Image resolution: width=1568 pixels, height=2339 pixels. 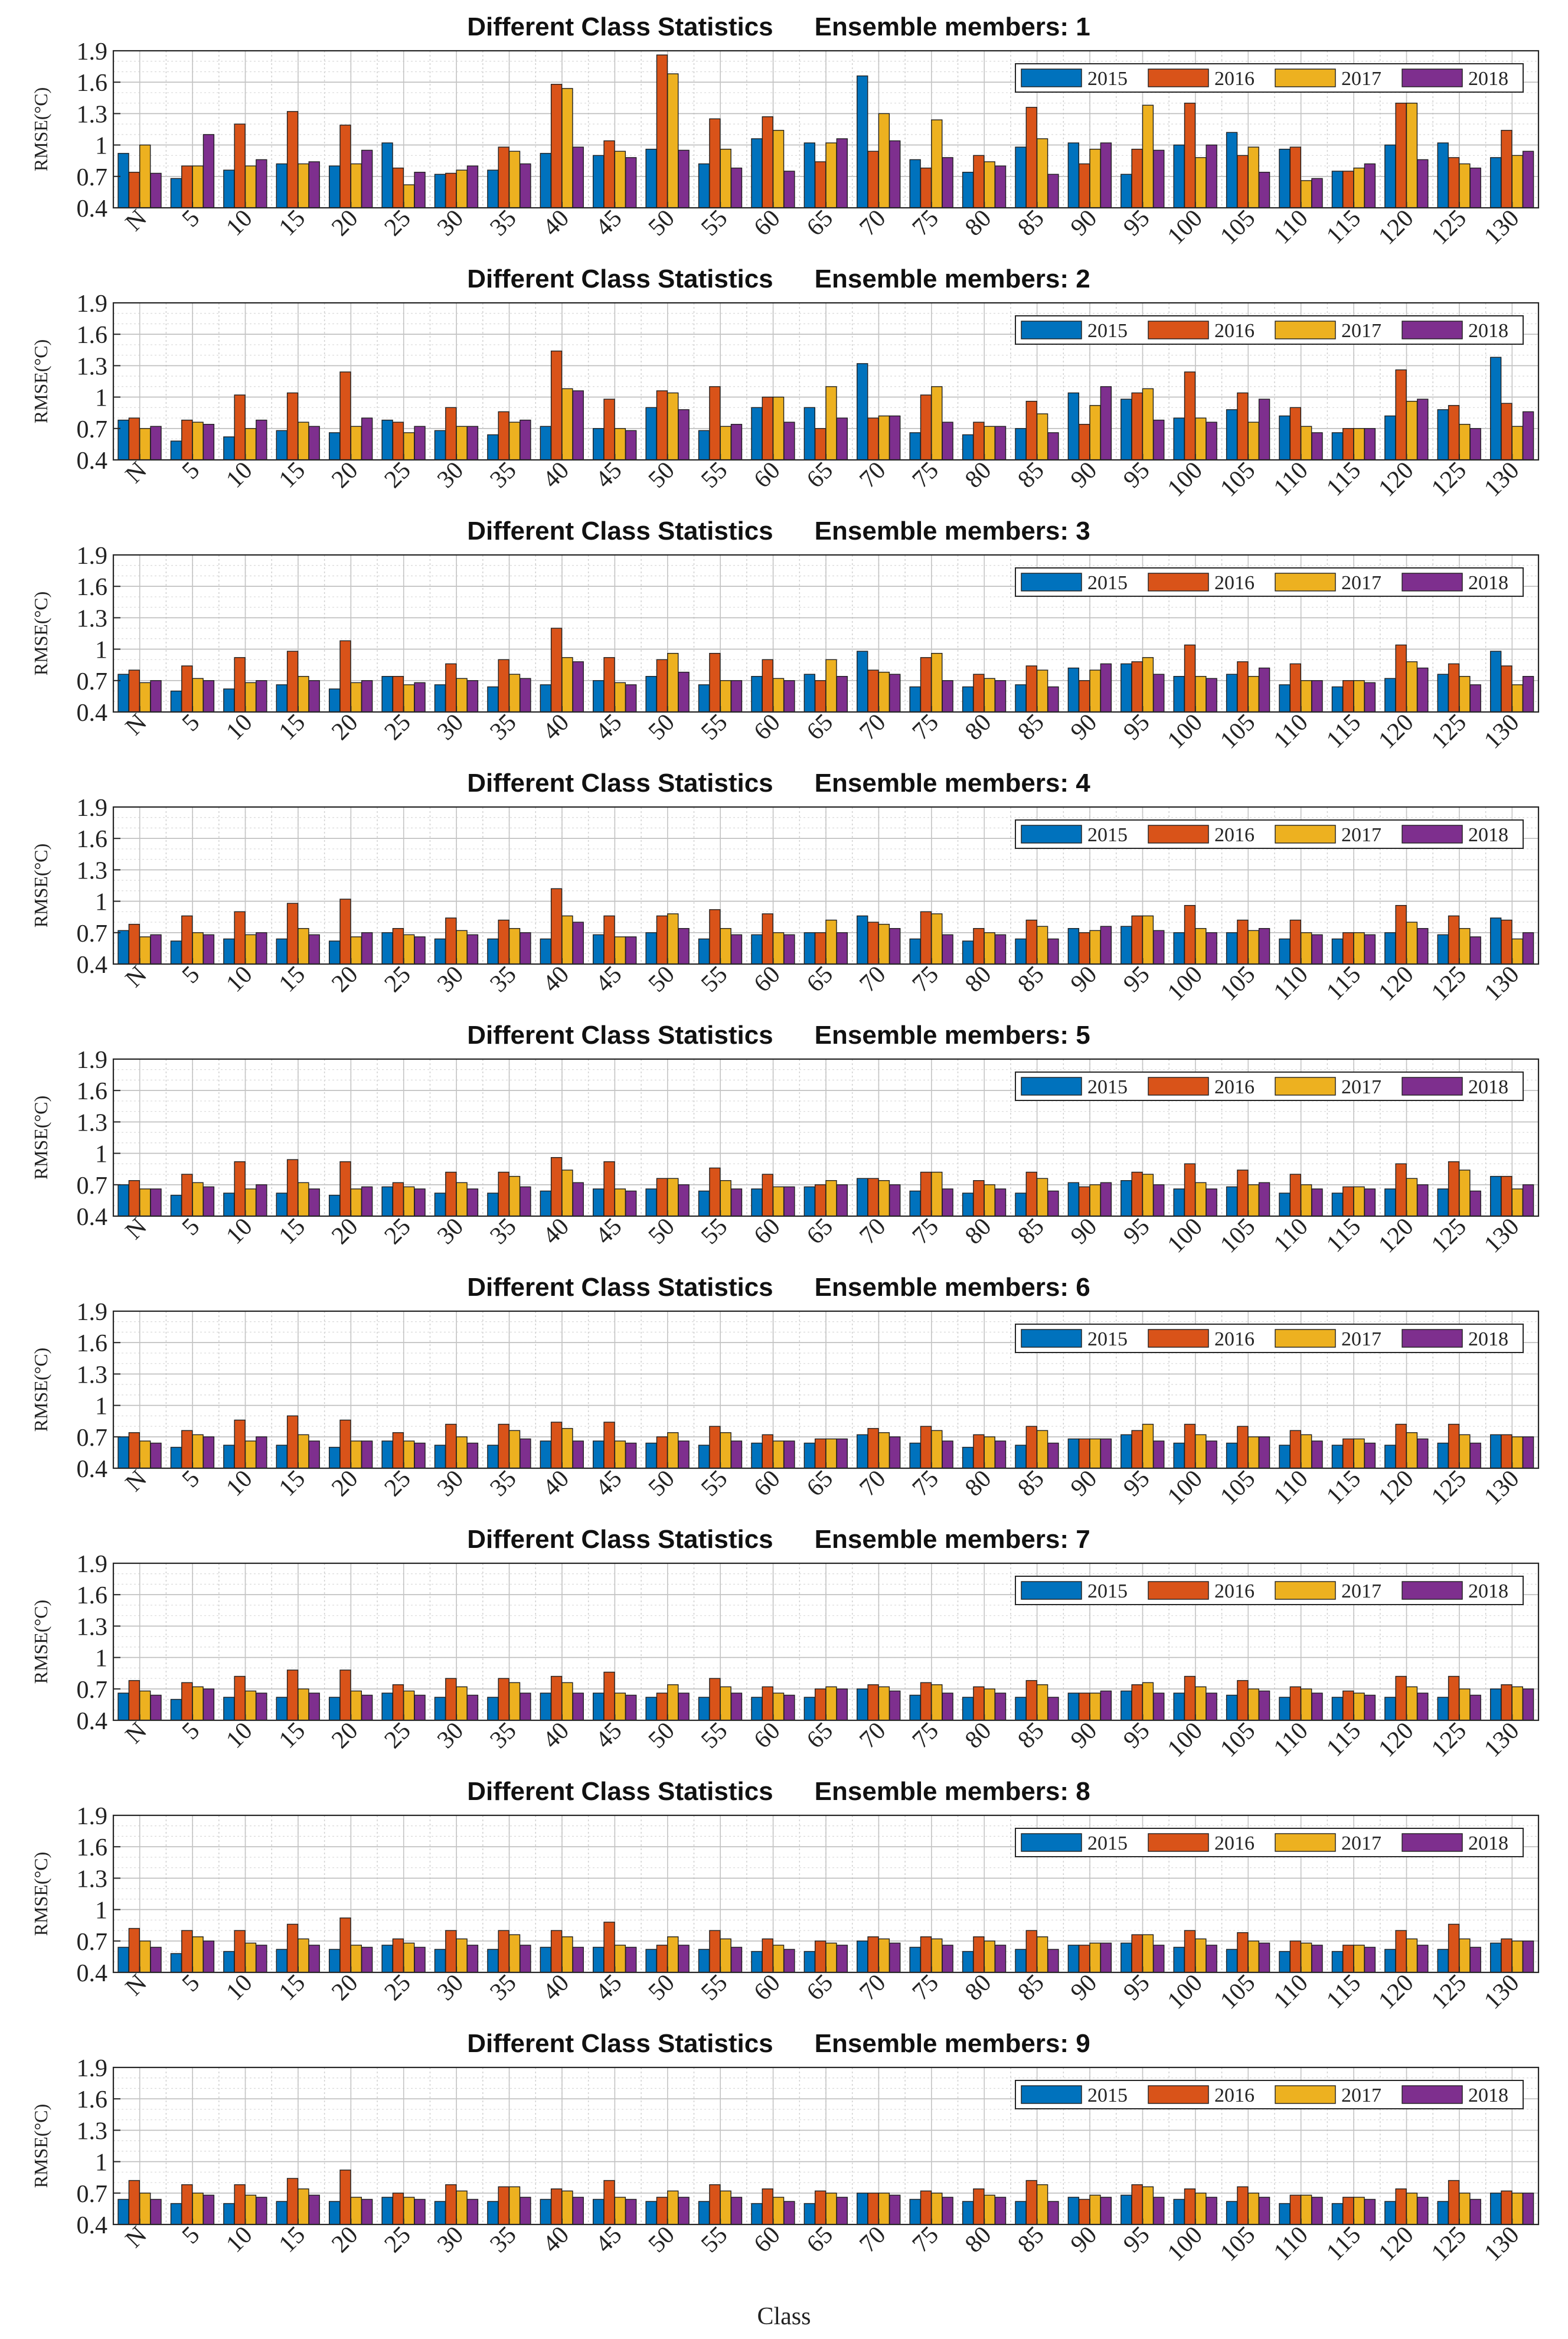 I want to click on x-tick-label-65: 65, so click(x=820, y=727).